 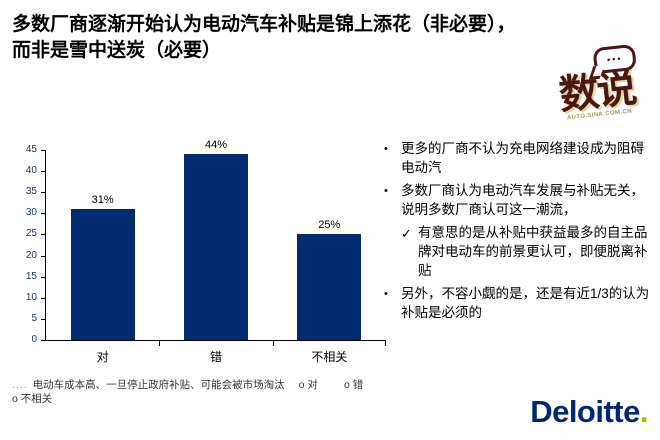 I want to click on deloitte-wordmark: Deloitte, so click(x=585, y=411).